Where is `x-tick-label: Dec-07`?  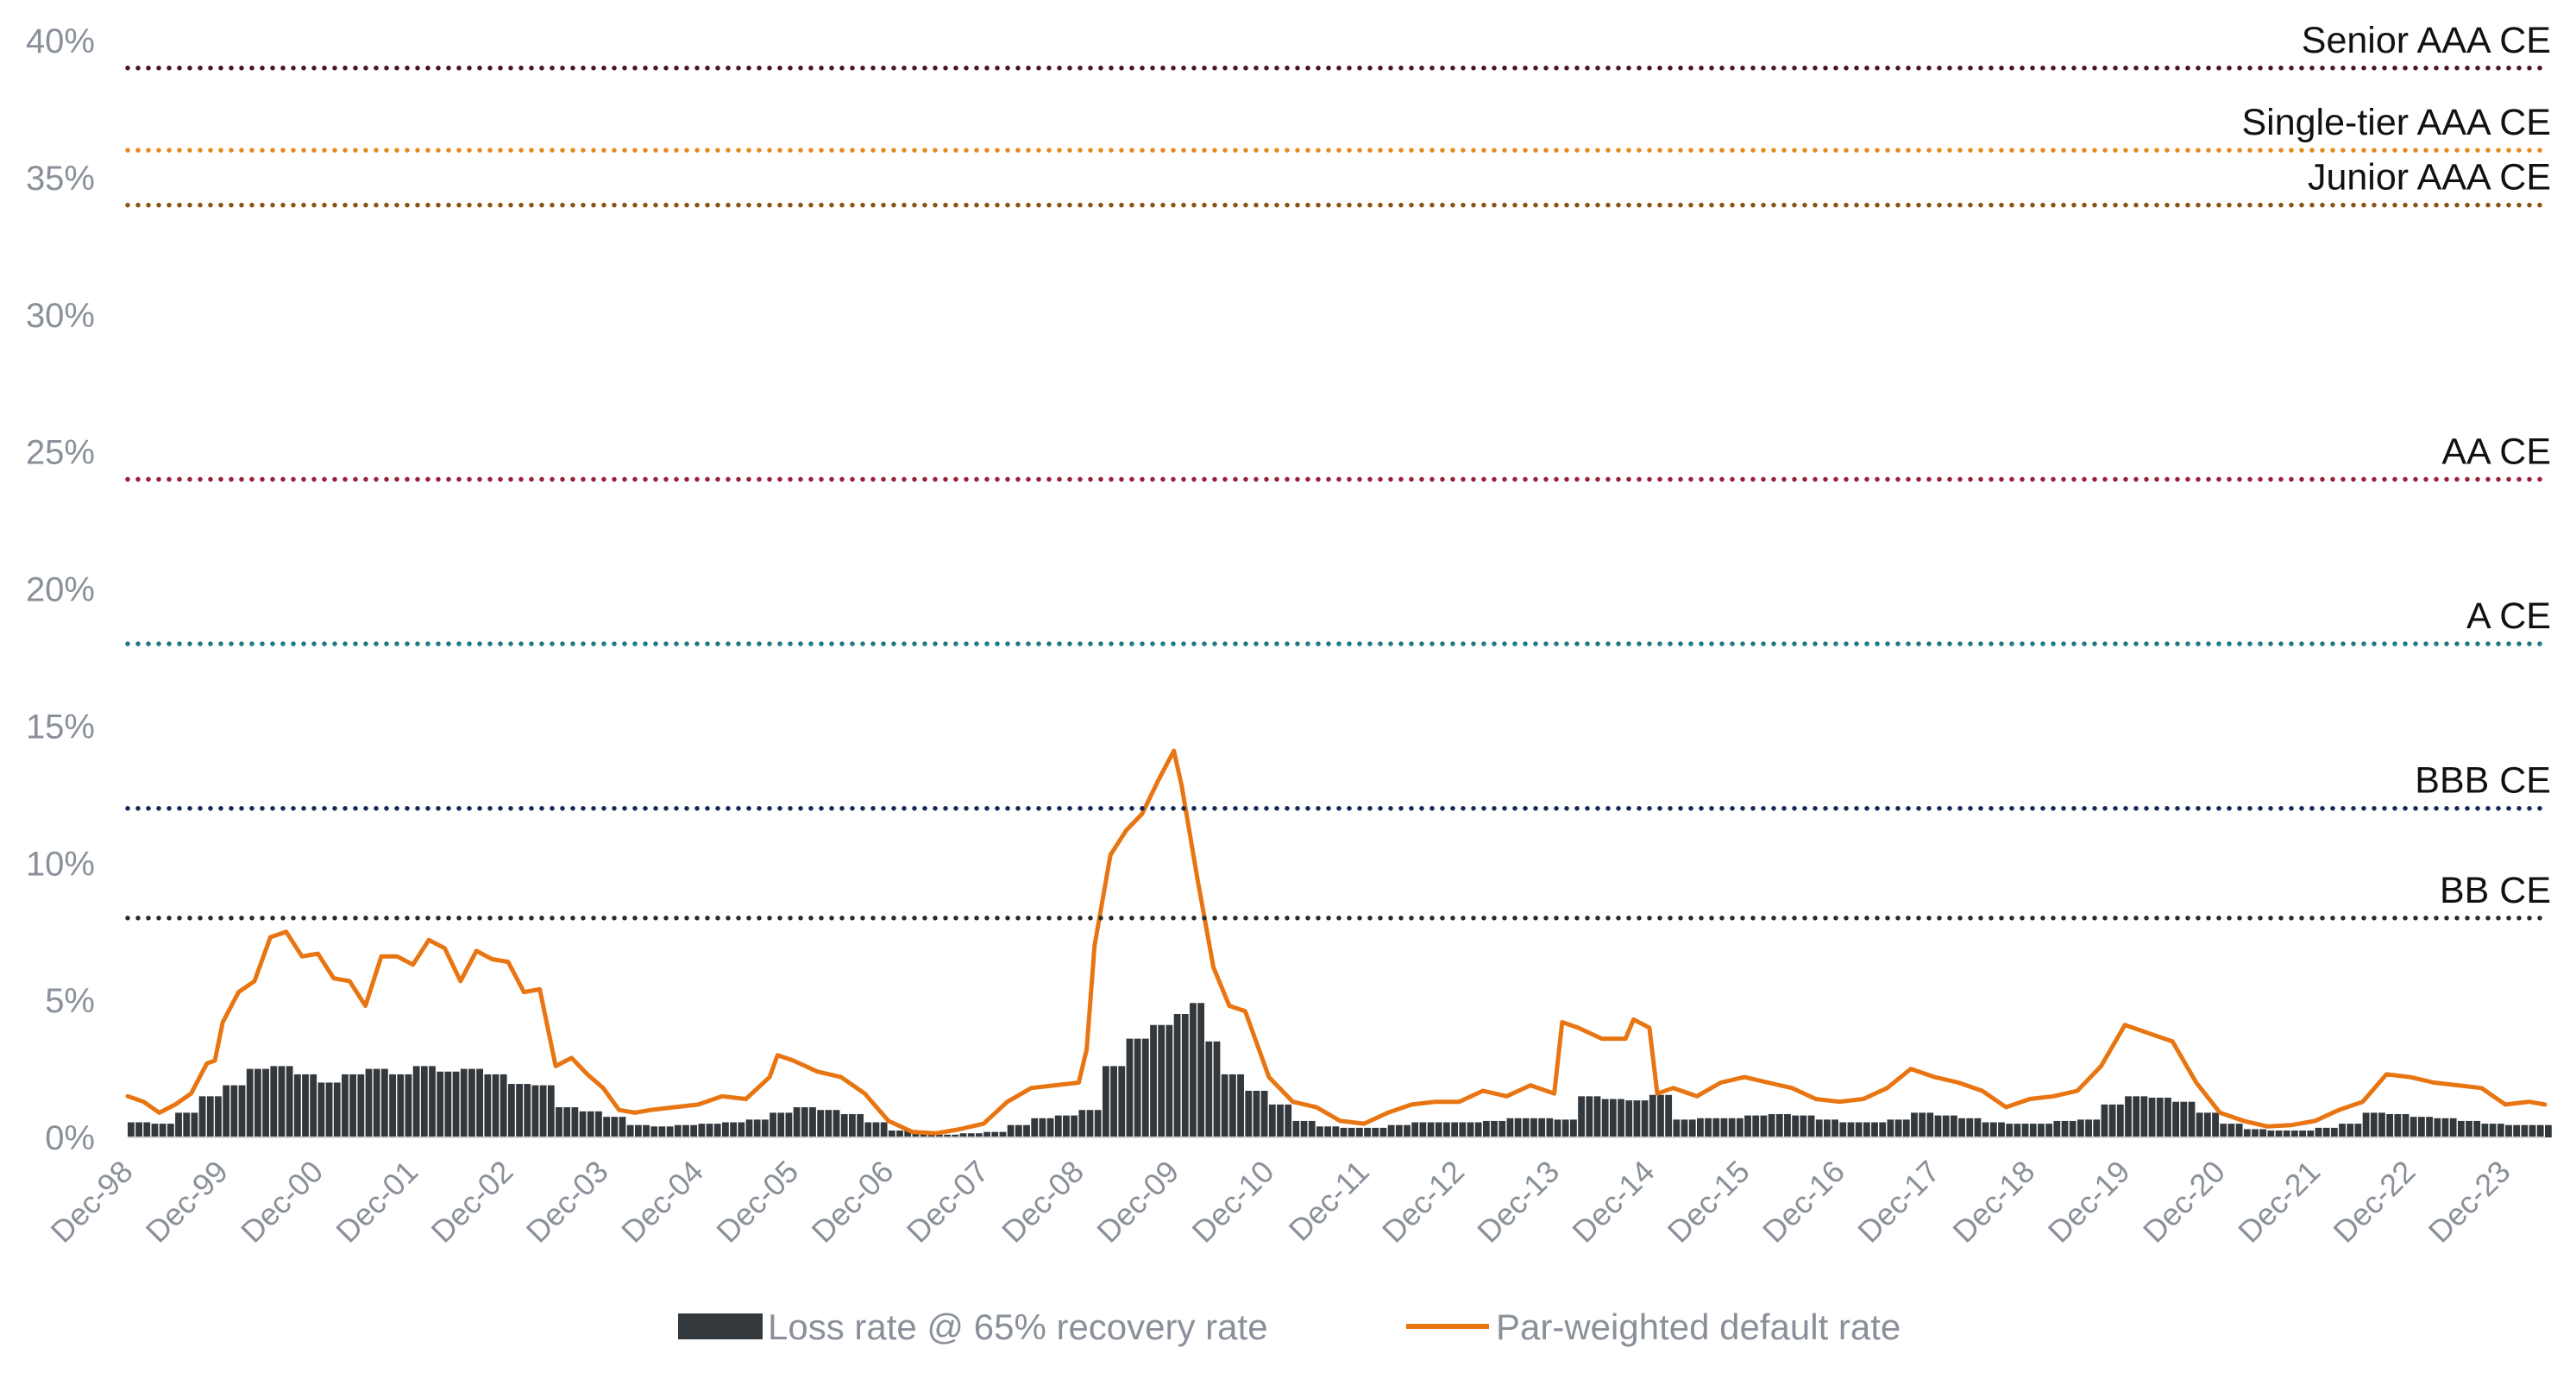 x-tick-label: Dec-07 is located at coordinates (948, 1202).